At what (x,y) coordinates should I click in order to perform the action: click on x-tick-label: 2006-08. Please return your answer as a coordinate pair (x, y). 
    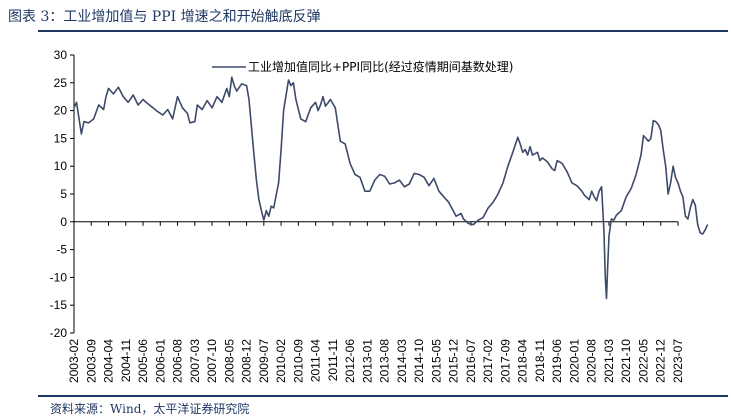
    Looking at the image, I should click on (178, 361).